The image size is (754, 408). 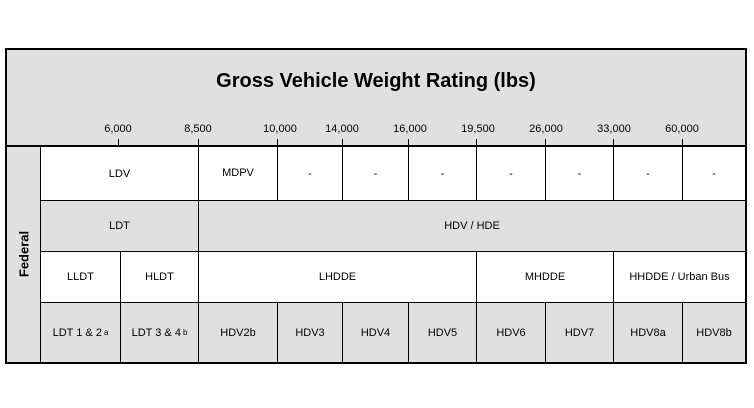 I want to click on footnote-marker: a, so click(x=106, y=332).